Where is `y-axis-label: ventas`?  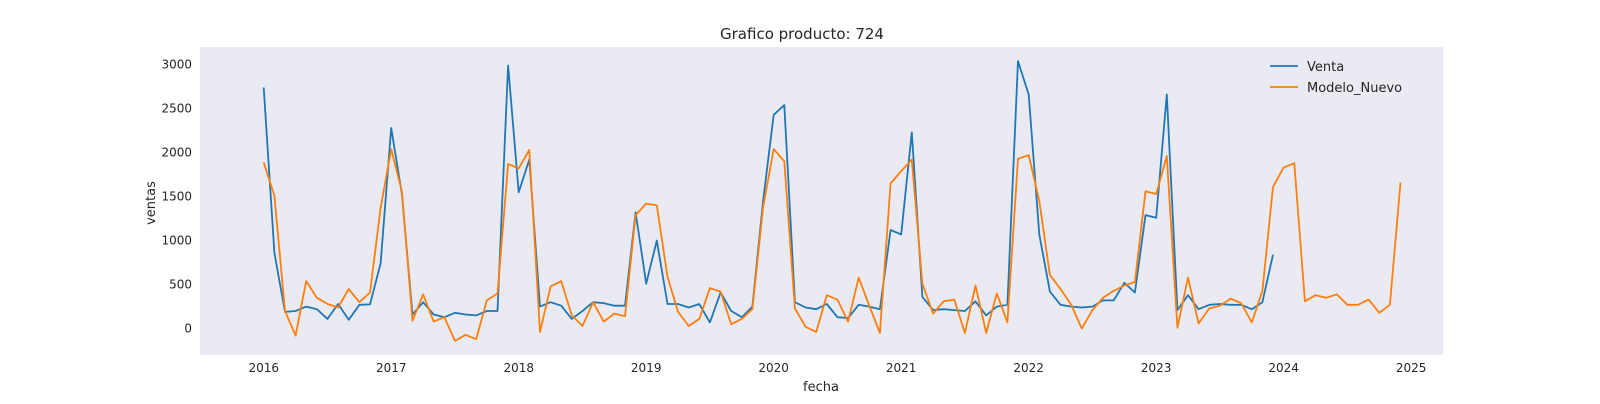
y-axis-label: ventas is located at coordinates (151, 203).